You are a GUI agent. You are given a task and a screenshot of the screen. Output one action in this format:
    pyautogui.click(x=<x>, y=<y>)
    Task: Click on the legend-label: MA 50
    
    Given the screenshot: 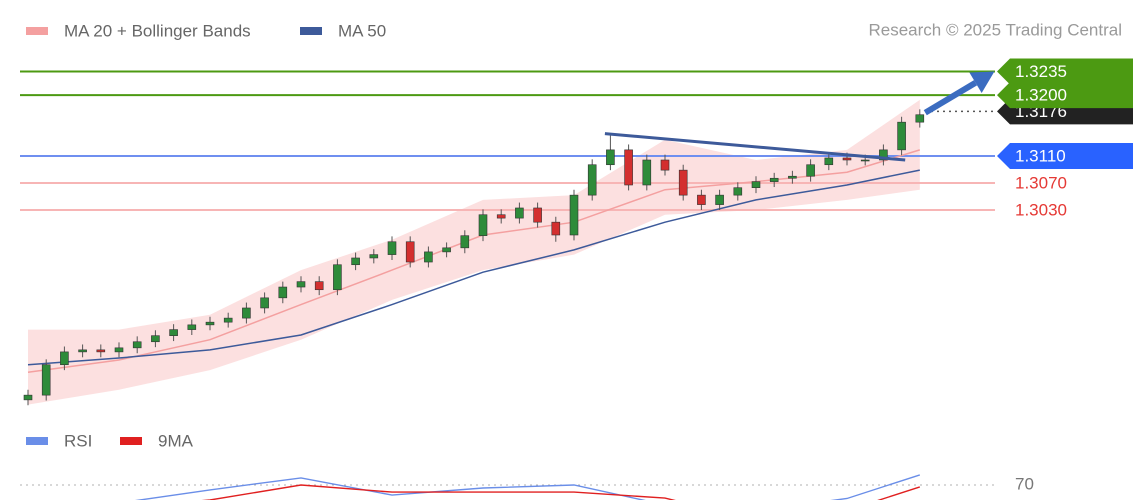 What is the action you would take?
    pyautogui.click(x=362, y=30)
    